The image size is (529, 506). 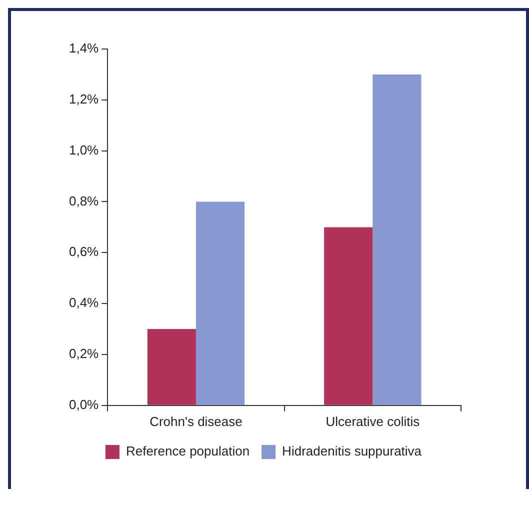 I want to click on y-tick-label: 1,2%, so click(x=84, y=98).